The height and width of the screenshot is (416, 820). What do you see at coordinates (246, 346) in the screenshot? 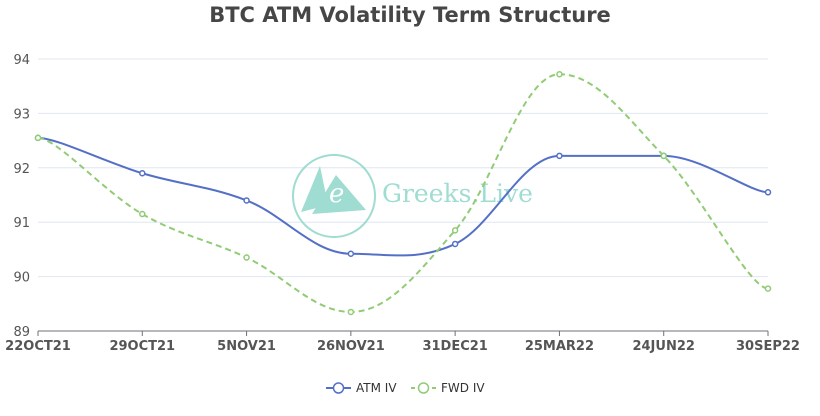
I see `x-tick-label: 5NOV21` at bounding box center [246, 346].